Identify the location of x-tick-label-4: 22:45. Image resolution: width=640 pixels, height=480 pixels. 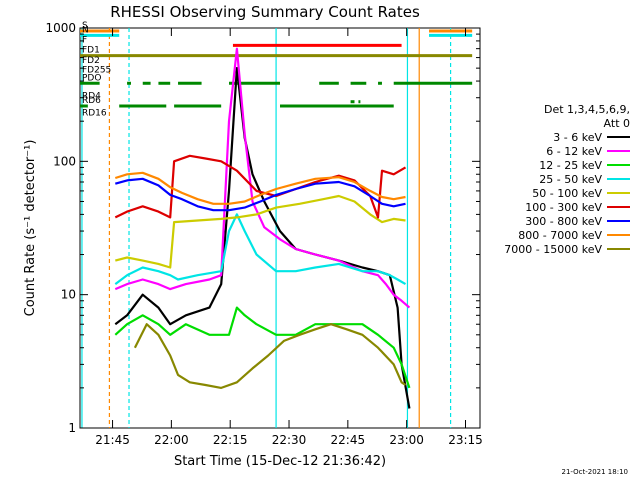
(348, 440).